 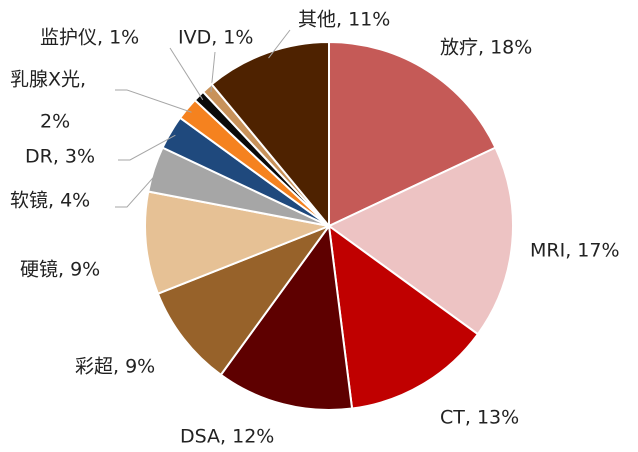 I want to click on slice-label: 2%, so click(x=55, y=122).